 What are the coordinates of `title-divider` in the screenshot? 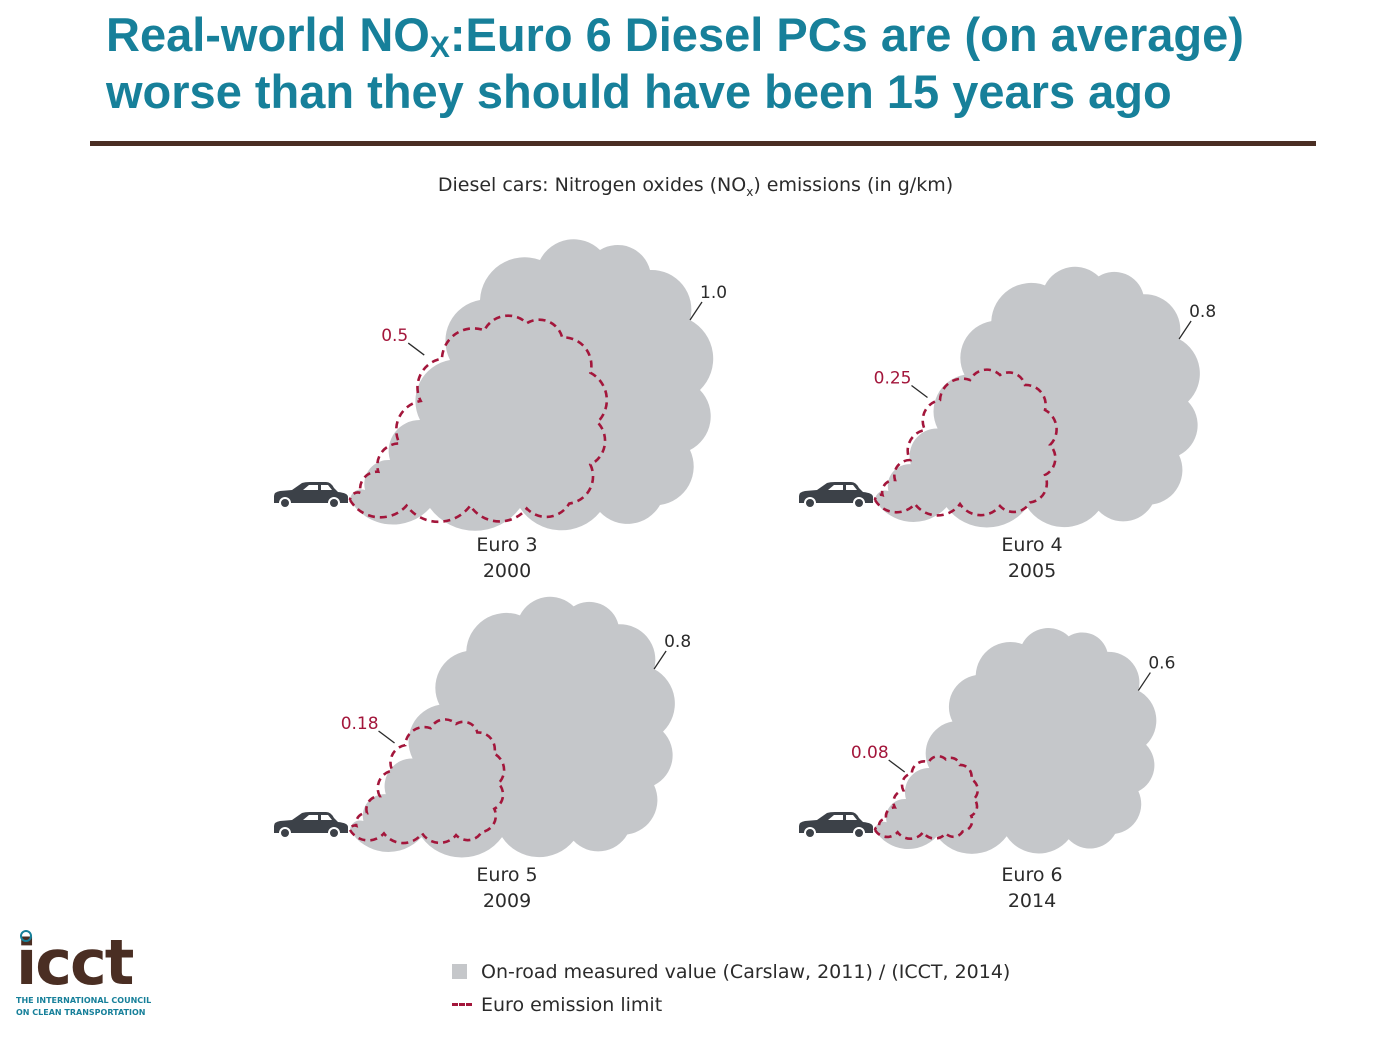 It's located at (703, 143).